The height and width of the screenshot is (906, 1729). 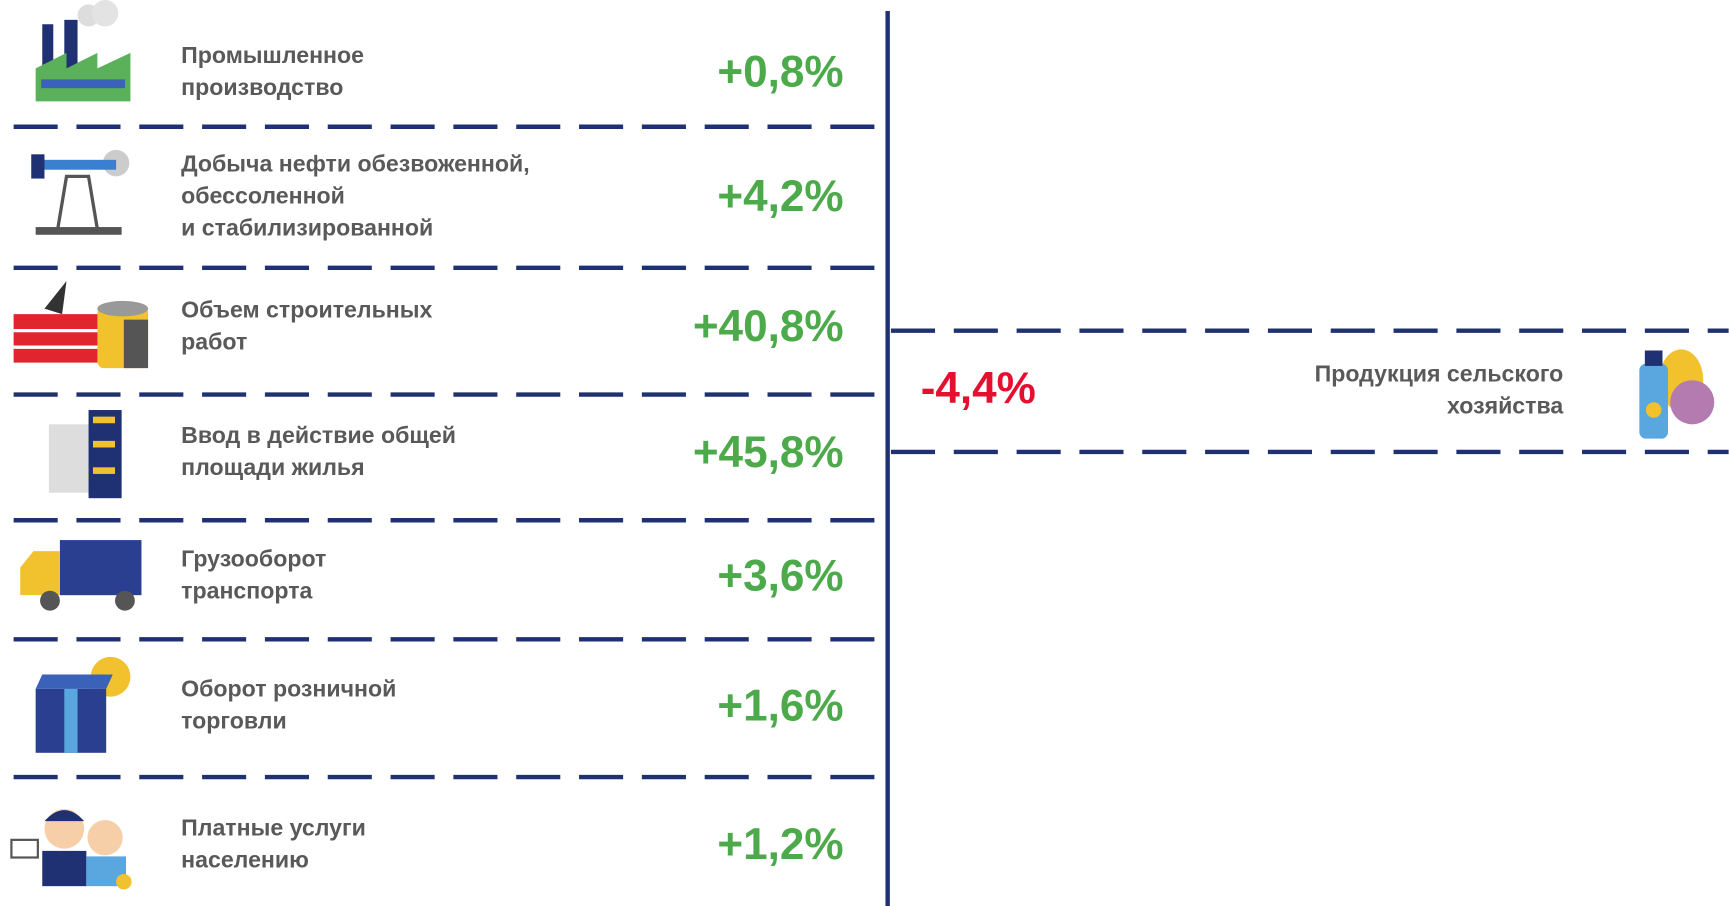 What do you see at coordinates (262, 87) in the screenshot?
I see `row-label: производство` at bounding box center [262, 87].